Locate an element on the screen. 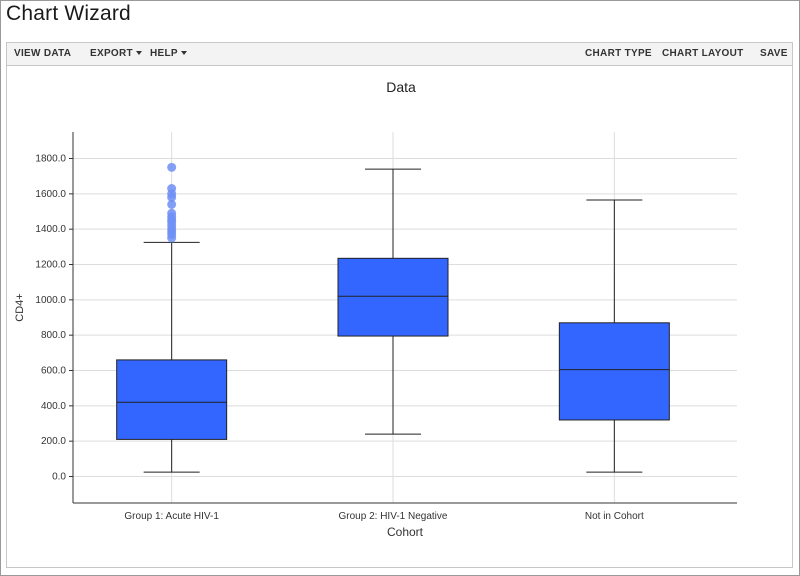  y-tick-label: 200.0 is located at coordinates (53, 441).